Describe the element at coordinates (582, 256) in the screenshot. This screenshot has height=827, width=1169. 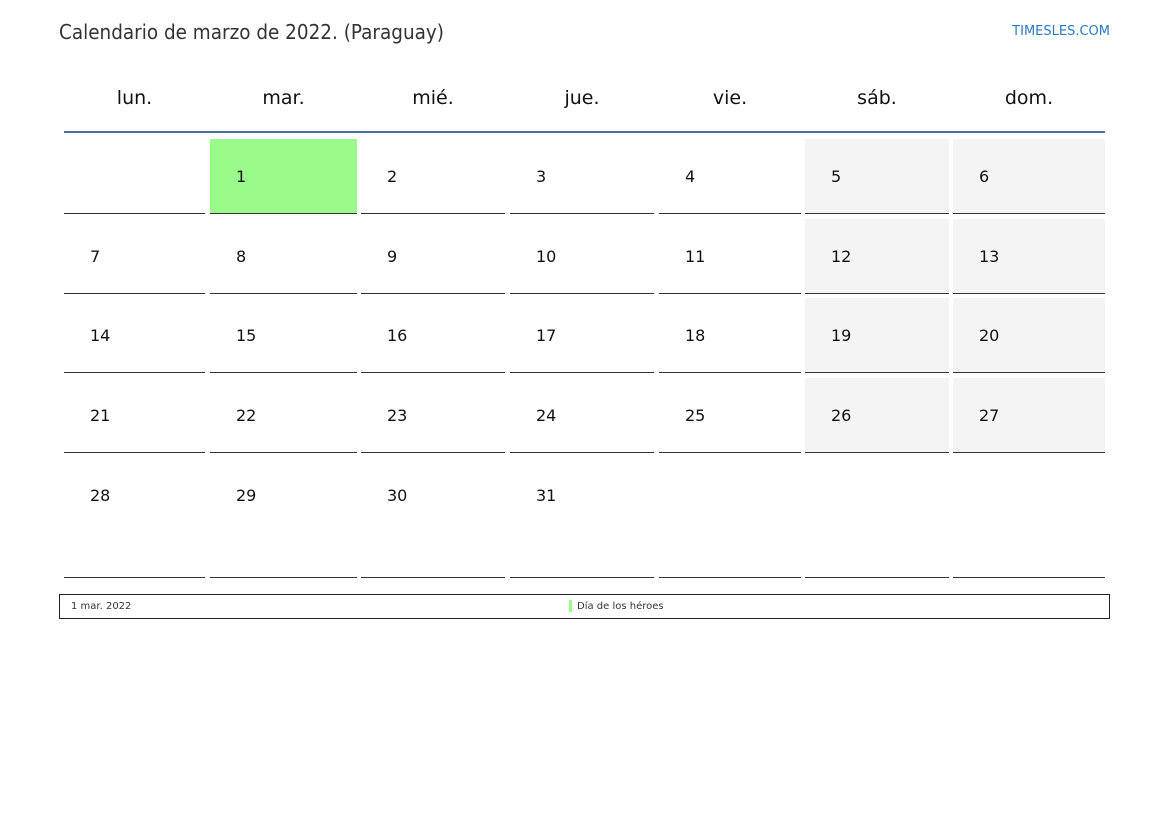
I see `day-cell: 10` at that location.